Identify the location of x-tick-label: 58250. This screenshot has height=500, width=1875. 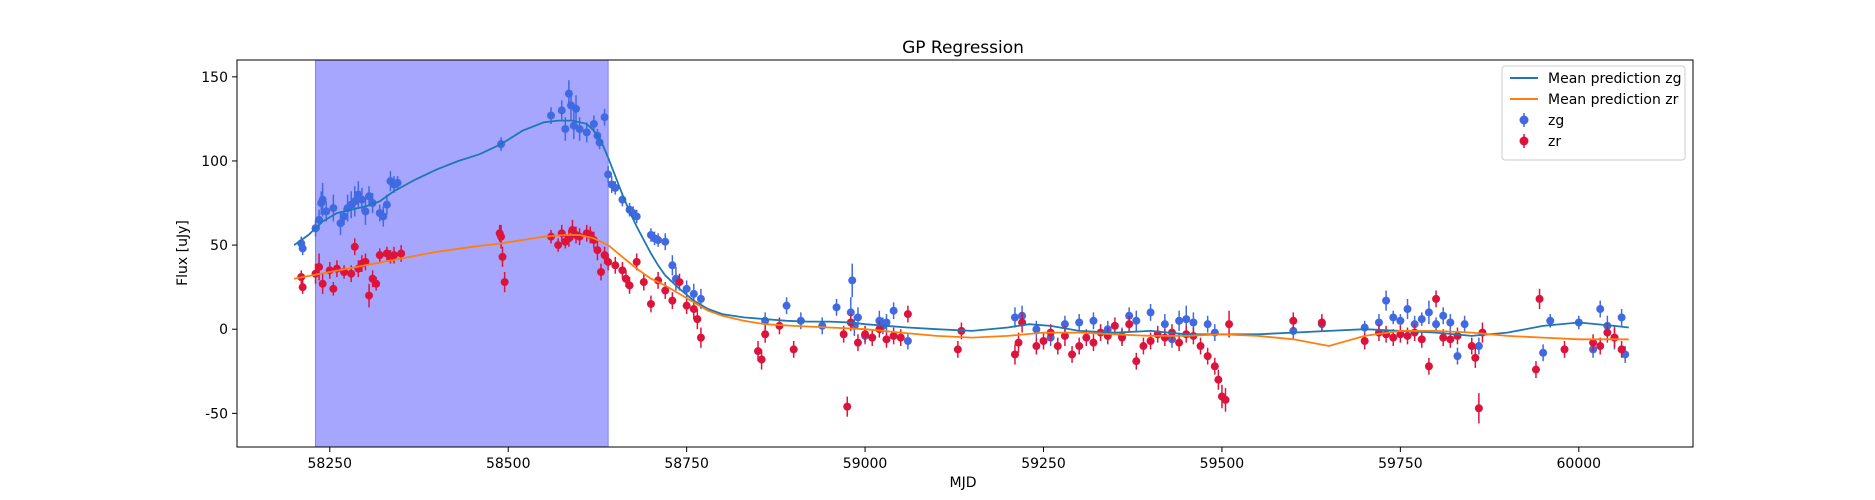
(330, 464).